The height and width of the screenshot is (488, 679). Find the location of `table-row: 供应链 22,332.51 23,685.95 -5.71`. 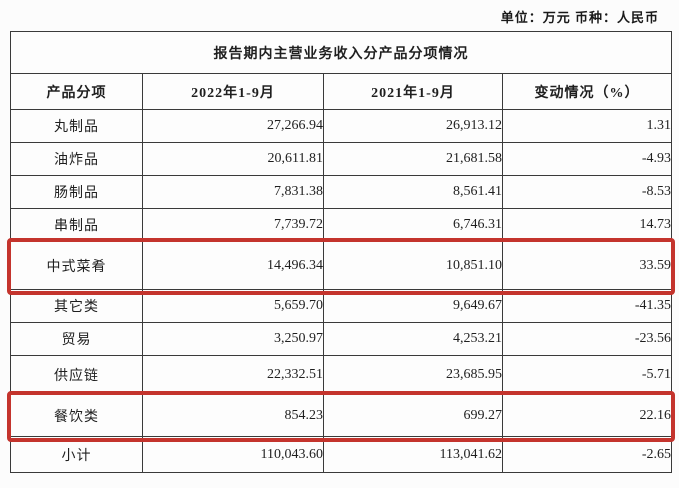

table-row: 供应链 22,332.51 23,685.95 -5.71 is located at coordinates (341, 375).